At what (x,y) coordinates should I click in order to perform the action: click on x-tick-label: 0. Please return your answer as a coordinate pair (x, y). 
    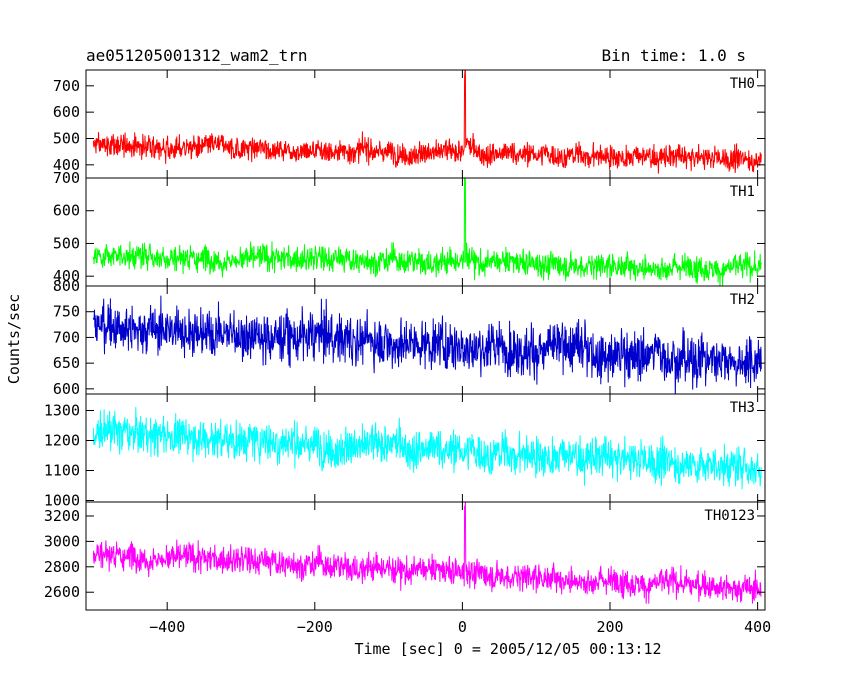
    Looking at the image, I should click on (462, 627).